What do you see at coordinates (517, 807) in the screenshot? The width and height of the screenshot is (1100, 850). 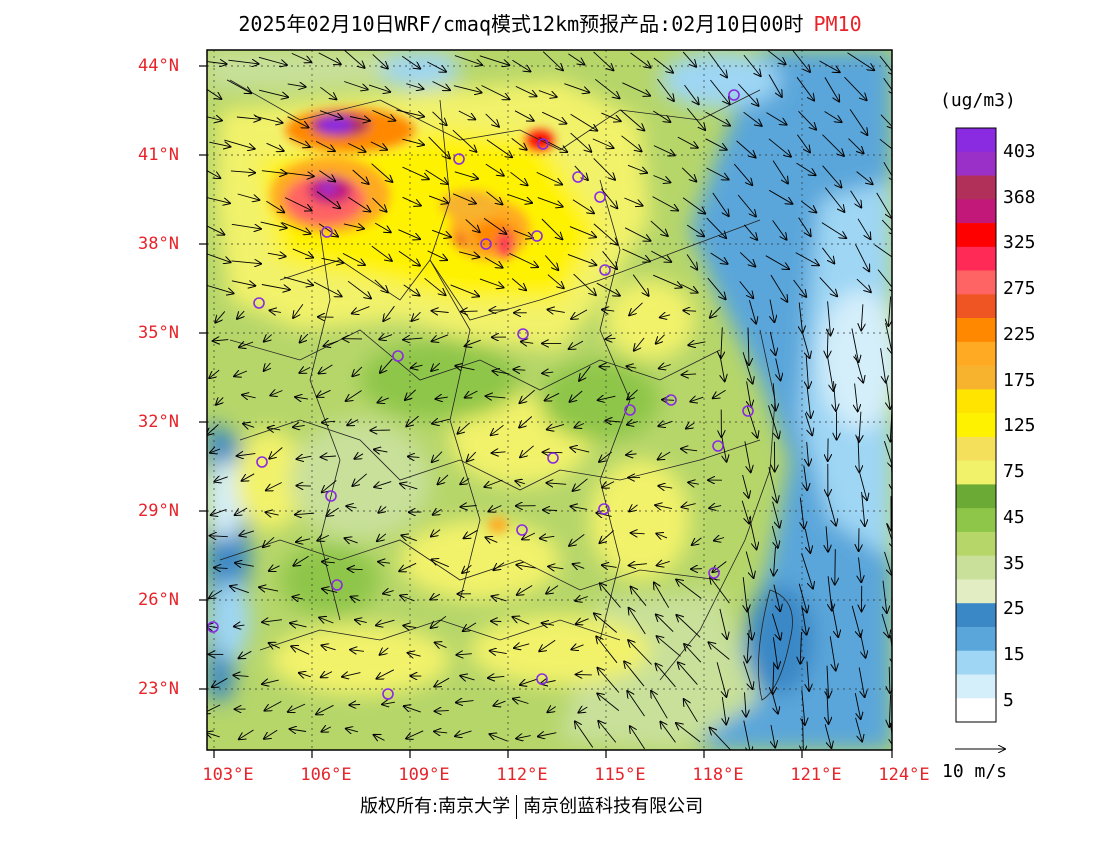 I see `copyright-separator` at bounding box center [517, 807].